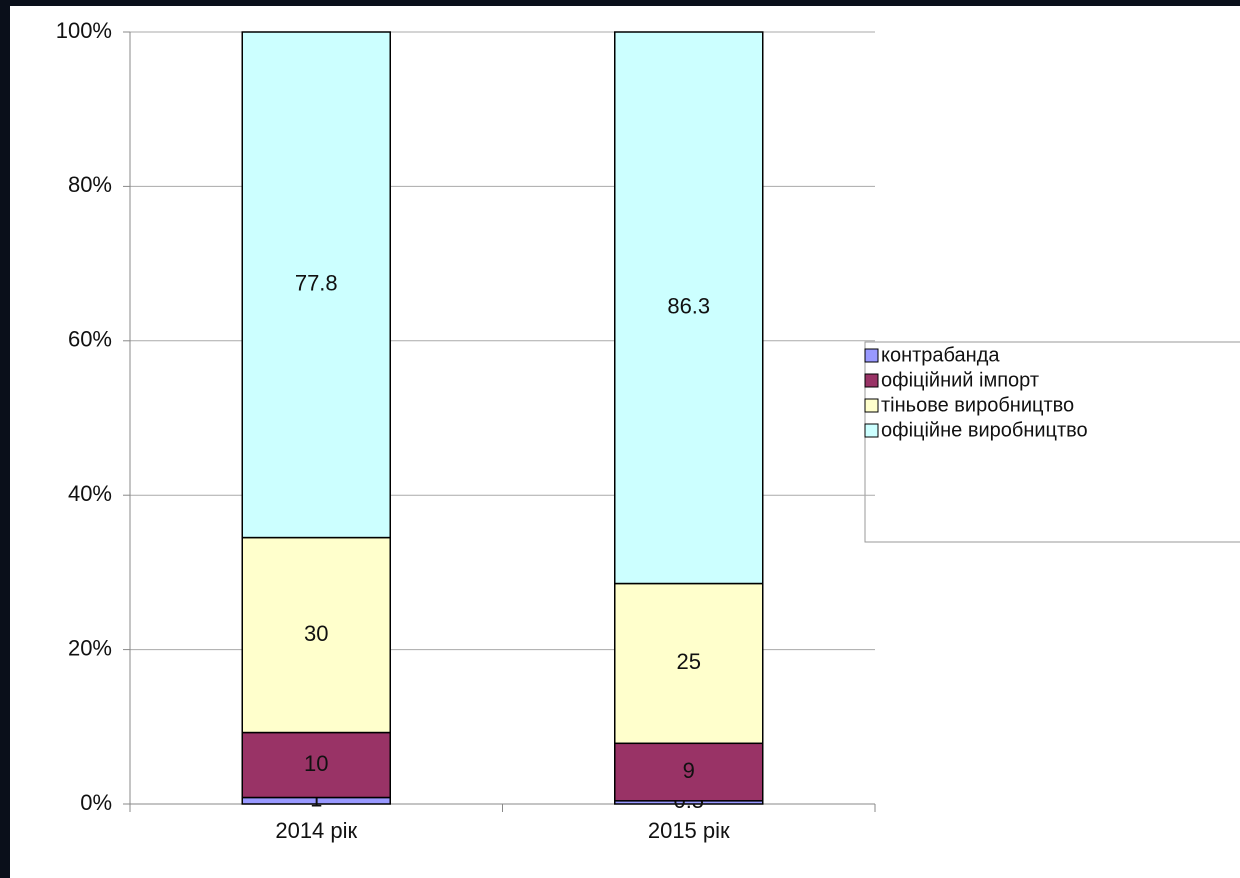 This screenshot has height=878, width=1240. I want to click on data-label: 86.3, so click(688, 306).